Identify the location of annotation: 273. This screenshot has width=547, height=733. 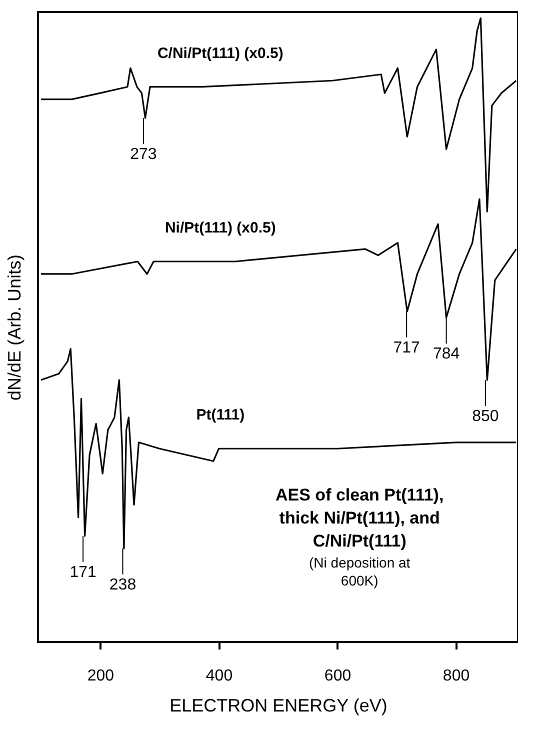
(143, 155).